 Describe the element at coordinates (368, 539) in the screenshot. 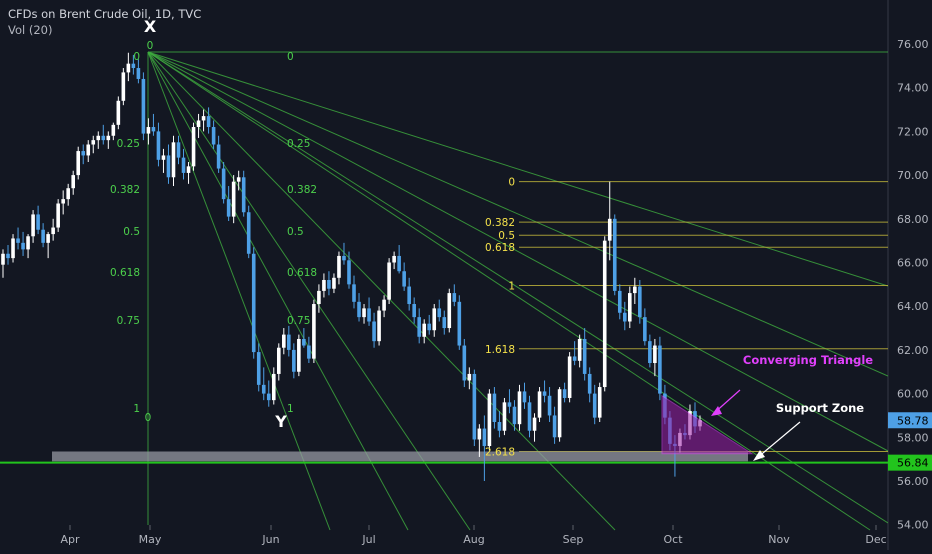

I see `x-axis-tick-label: Jul` at that location.